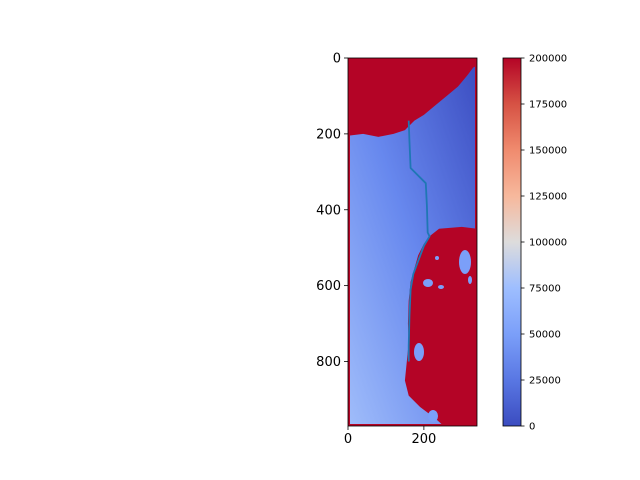 The image size is (640, 480). What do you see at coordinates (532, 427) in the screenshot?
I see `colorbar-tick-label: 0` at bounding box center [532, 427].